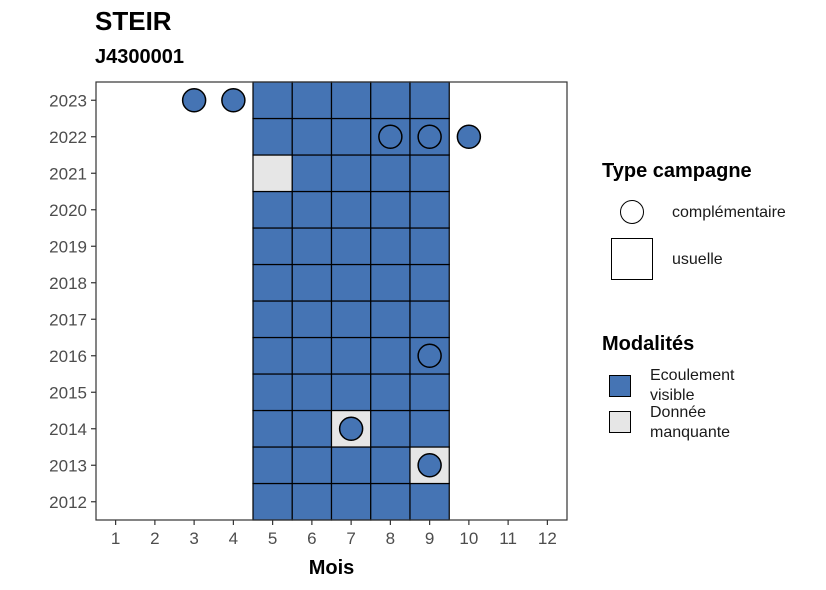  Describe the element at coordinates (690, 422) in the screenshot. I see `legend-item-manquante: Donnée manquante` at that location.